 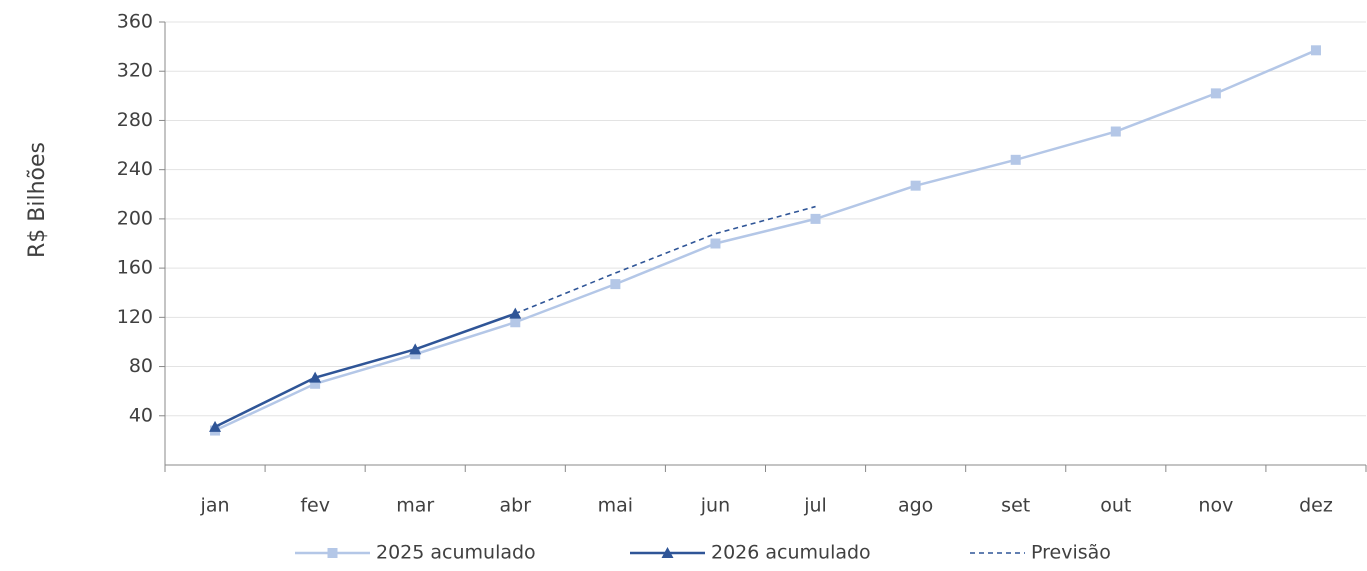 I want to click on y-tick-label: 320, so click(x=135, y=71).